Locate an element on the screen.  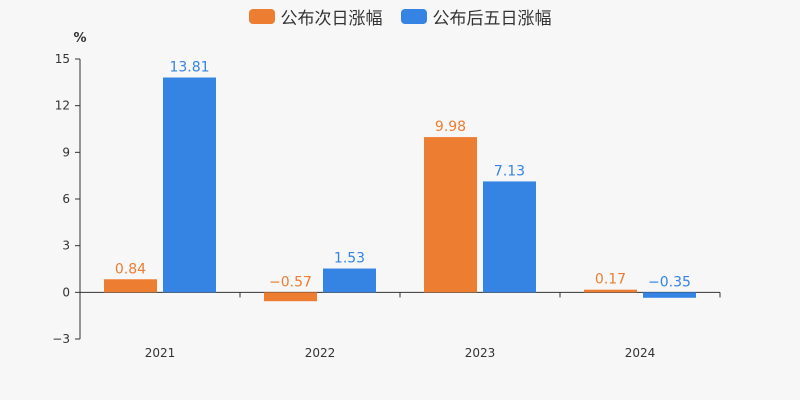
x-tick-label: 2024 is located at coordinates (640, 353).